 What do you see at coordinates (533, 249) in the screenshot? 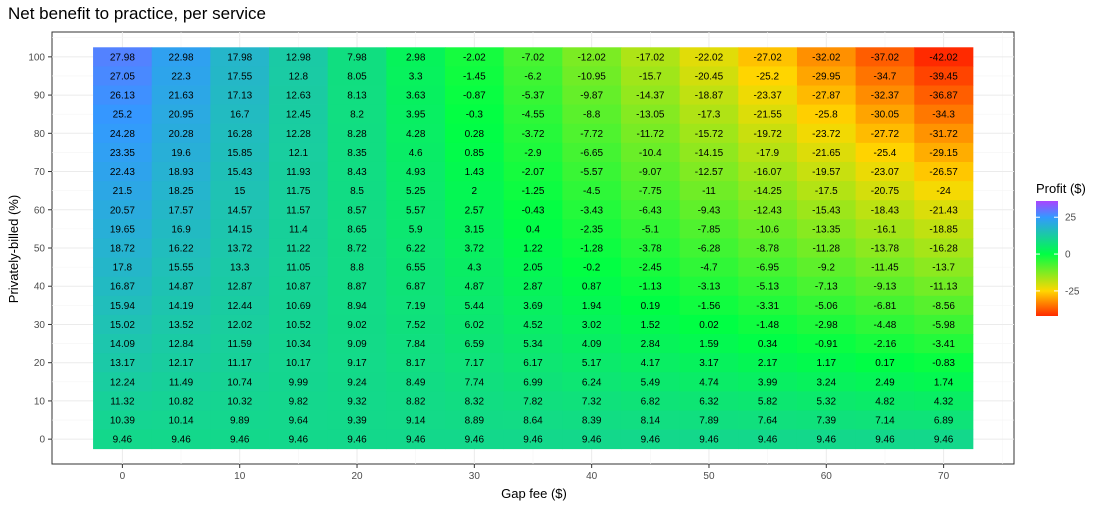
I see `cell-value-label: 1.22` at bounding box center [533, 249].